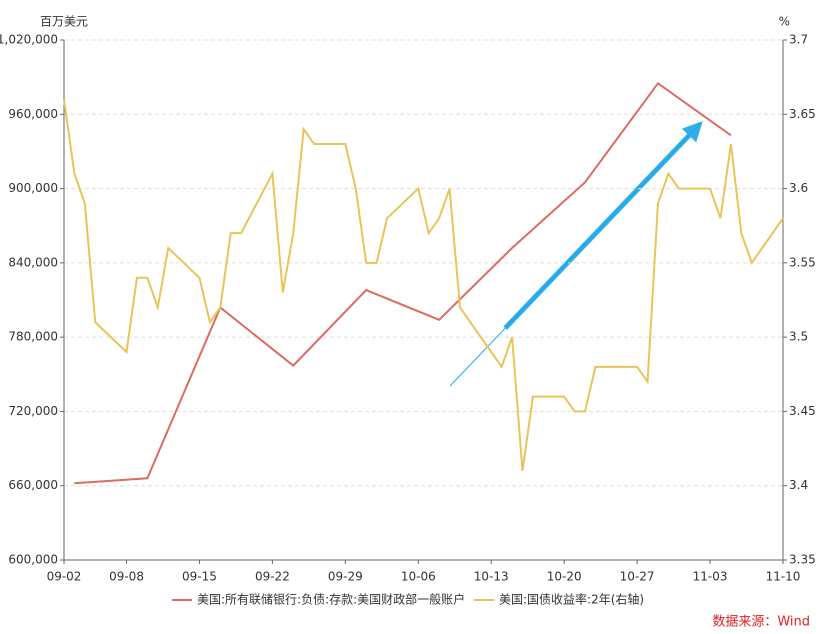 The width and height of the screenshot is (830, 634). I want to click on x-tick-label: 10-13, so click(491, 577).